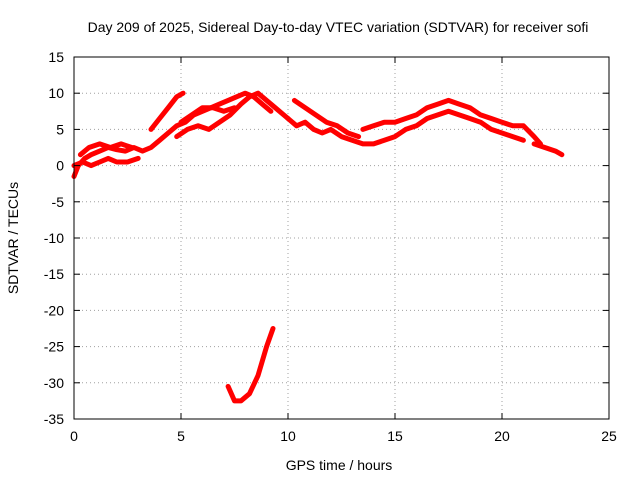 Image resolution: width=640 pixels, height=480 pixels. Describe the element at coordinates (54, 274) in the screenshot. I see `y-tick-label: -15` at that location.